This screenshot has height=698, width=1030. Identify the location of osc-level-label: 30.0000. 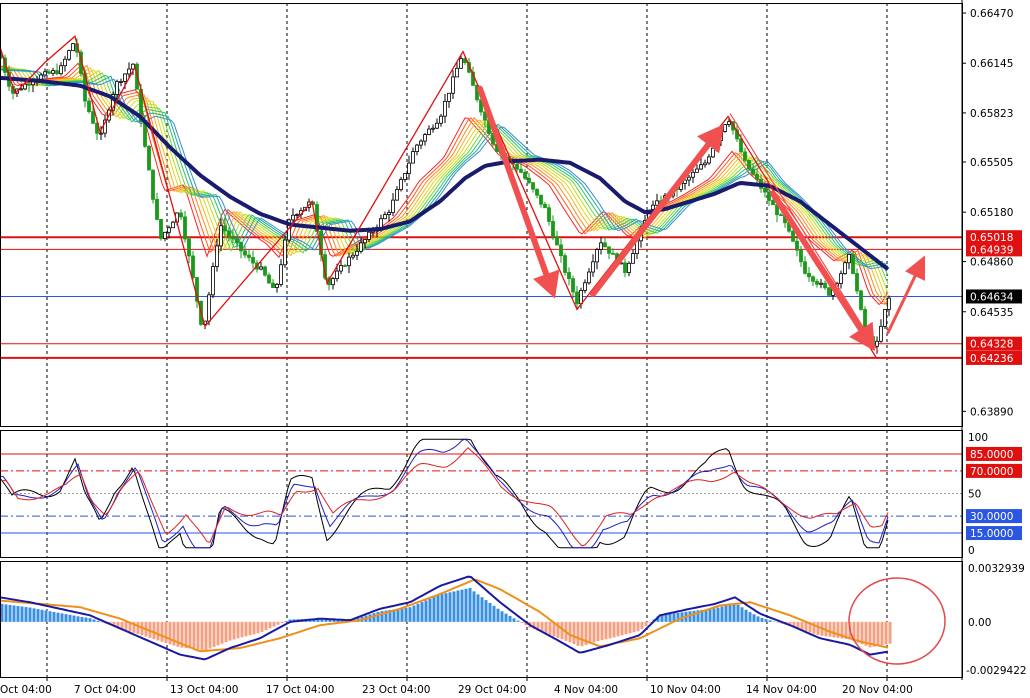
(991, 517).